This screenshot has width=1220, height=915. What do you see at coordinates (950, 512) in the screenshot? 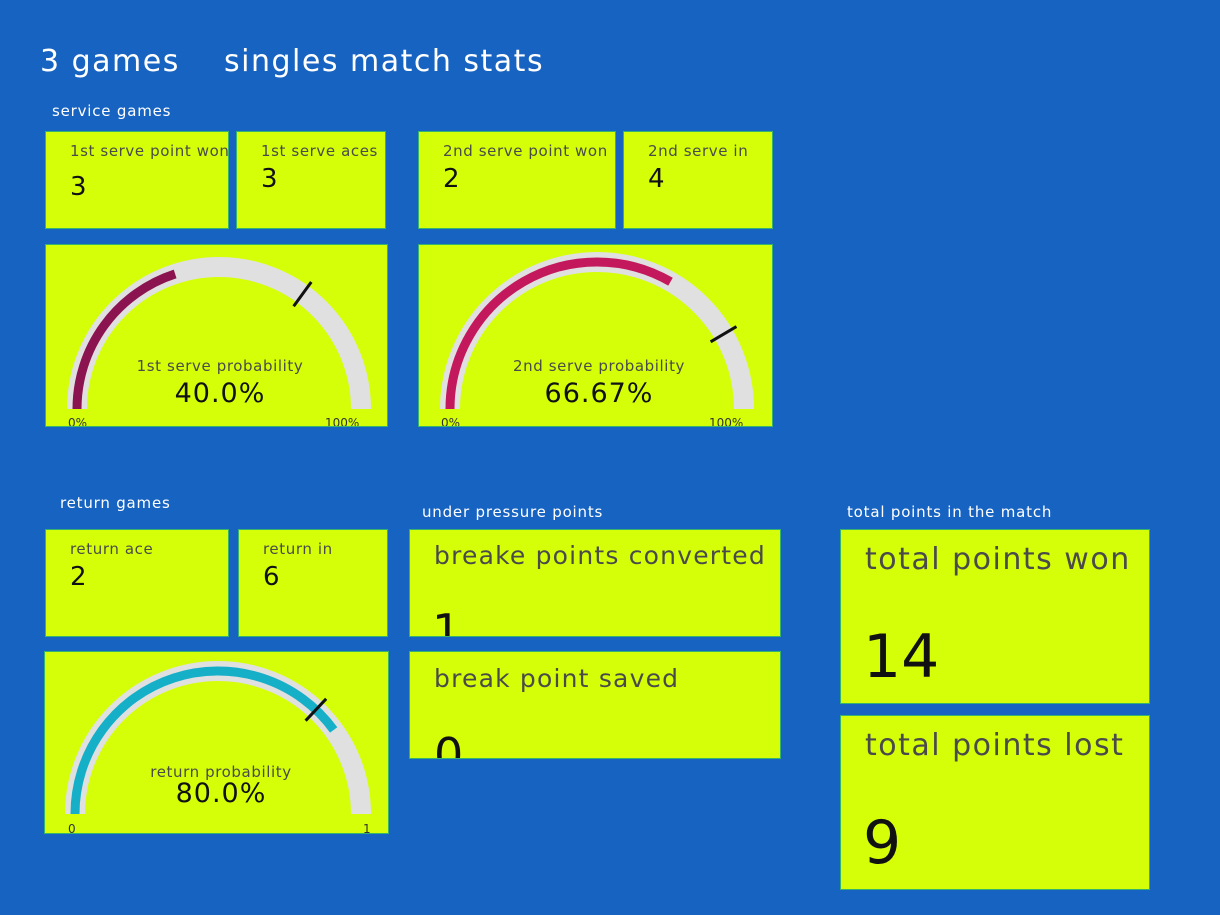
I see `section-title-total-points: total points in the match` at bounding box center [950, 512].